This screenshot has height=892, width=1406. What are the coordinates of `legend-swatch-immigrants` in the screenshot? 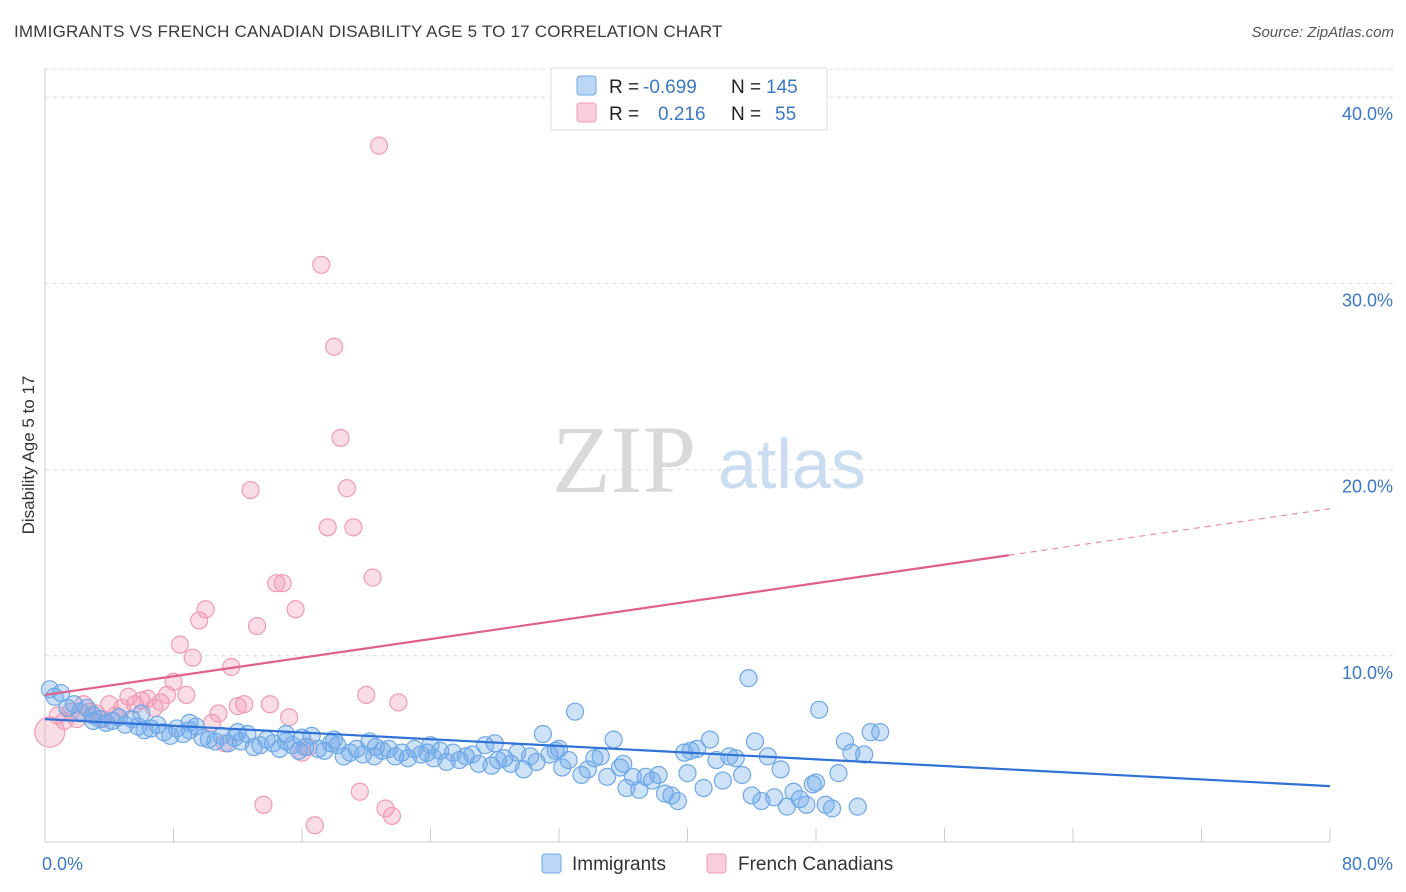 It's located at (586, 85).